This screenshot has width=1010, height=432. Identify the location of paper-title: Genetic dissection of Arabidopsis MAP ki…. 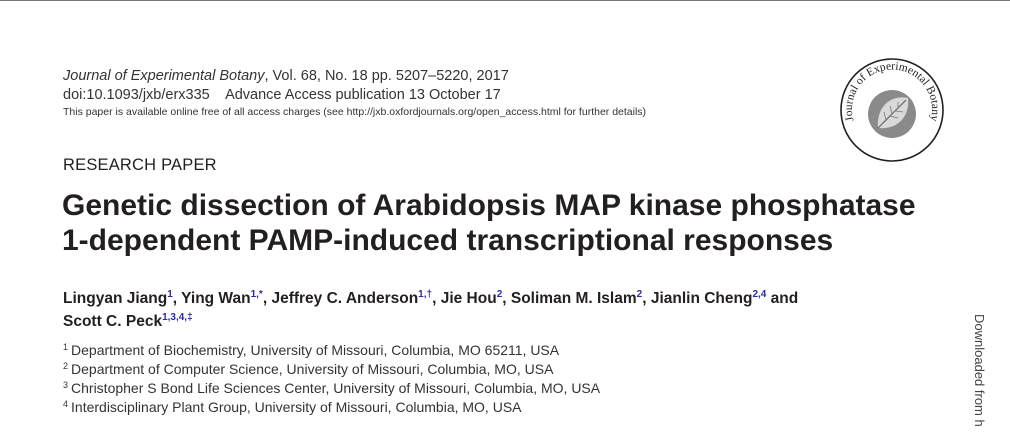
(512, 223).